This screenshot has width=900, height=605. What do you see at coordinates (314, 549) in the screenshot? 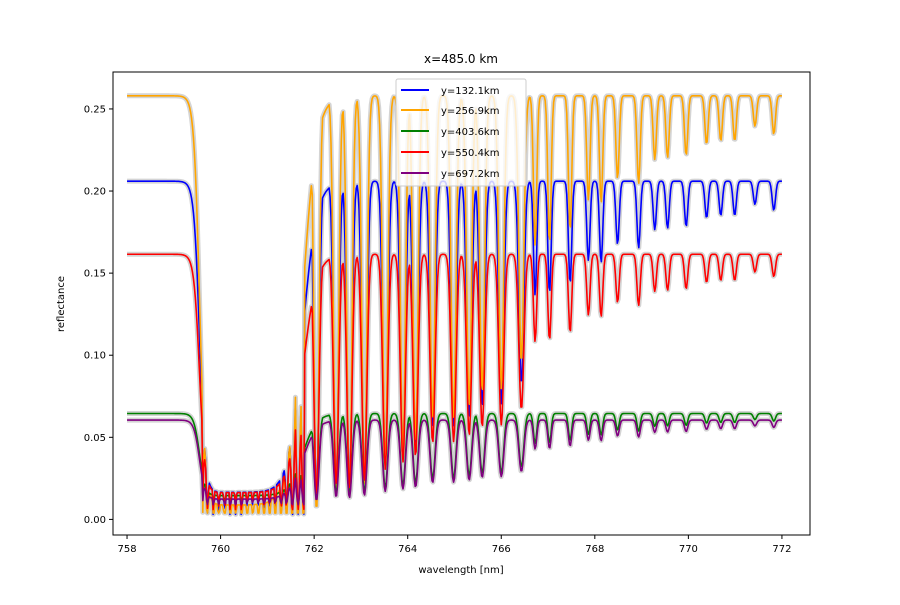
I see `x-tick-label: 762` at bounding box center [314, 549].